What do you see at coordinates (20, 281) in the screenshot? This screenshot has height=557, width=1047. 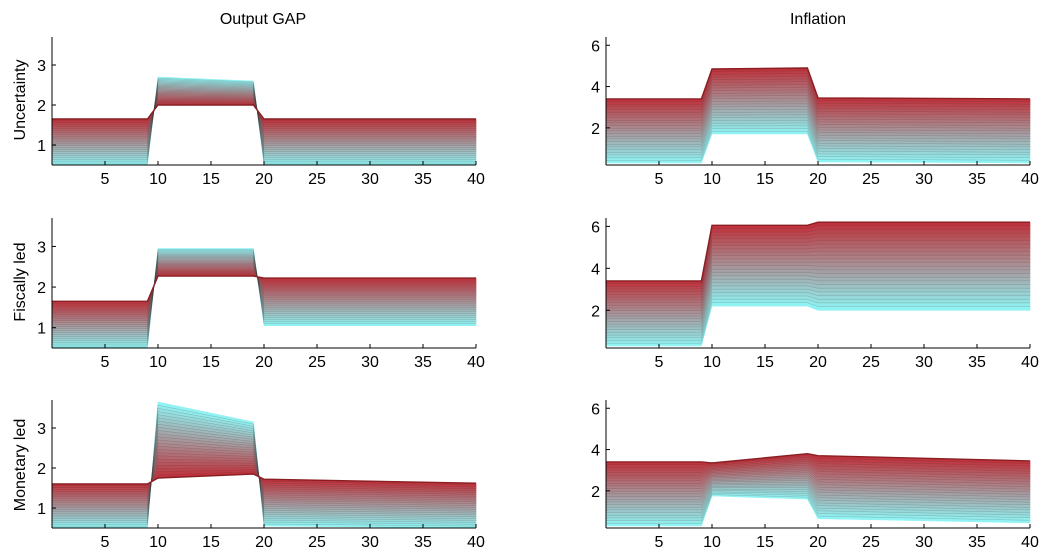 I see `row-label-fiscally-led: Fiscally led` at bounding box center [20, 281].